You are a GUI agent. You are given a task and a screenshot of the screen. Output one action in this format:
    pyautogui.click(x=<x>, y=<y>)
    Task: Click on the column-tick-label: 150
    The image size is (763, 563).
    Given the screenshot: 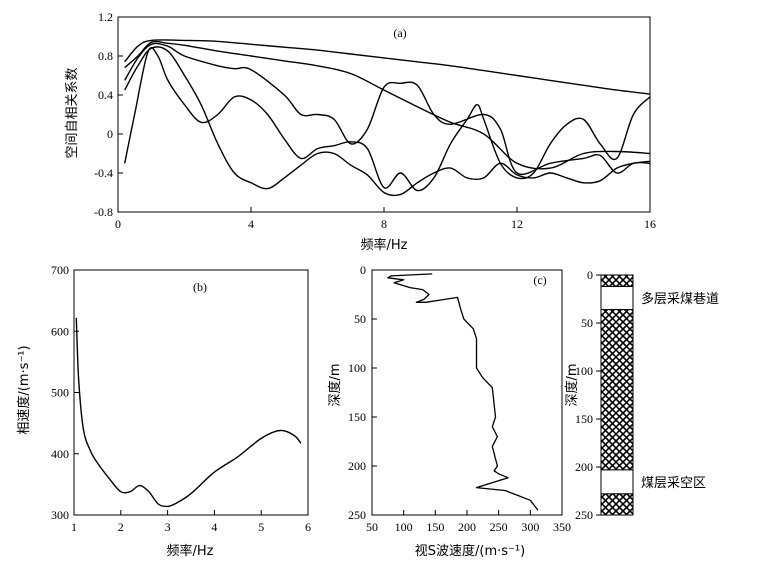 What is the action you would take?
    pyautogui.click(x=584, y=419)
    